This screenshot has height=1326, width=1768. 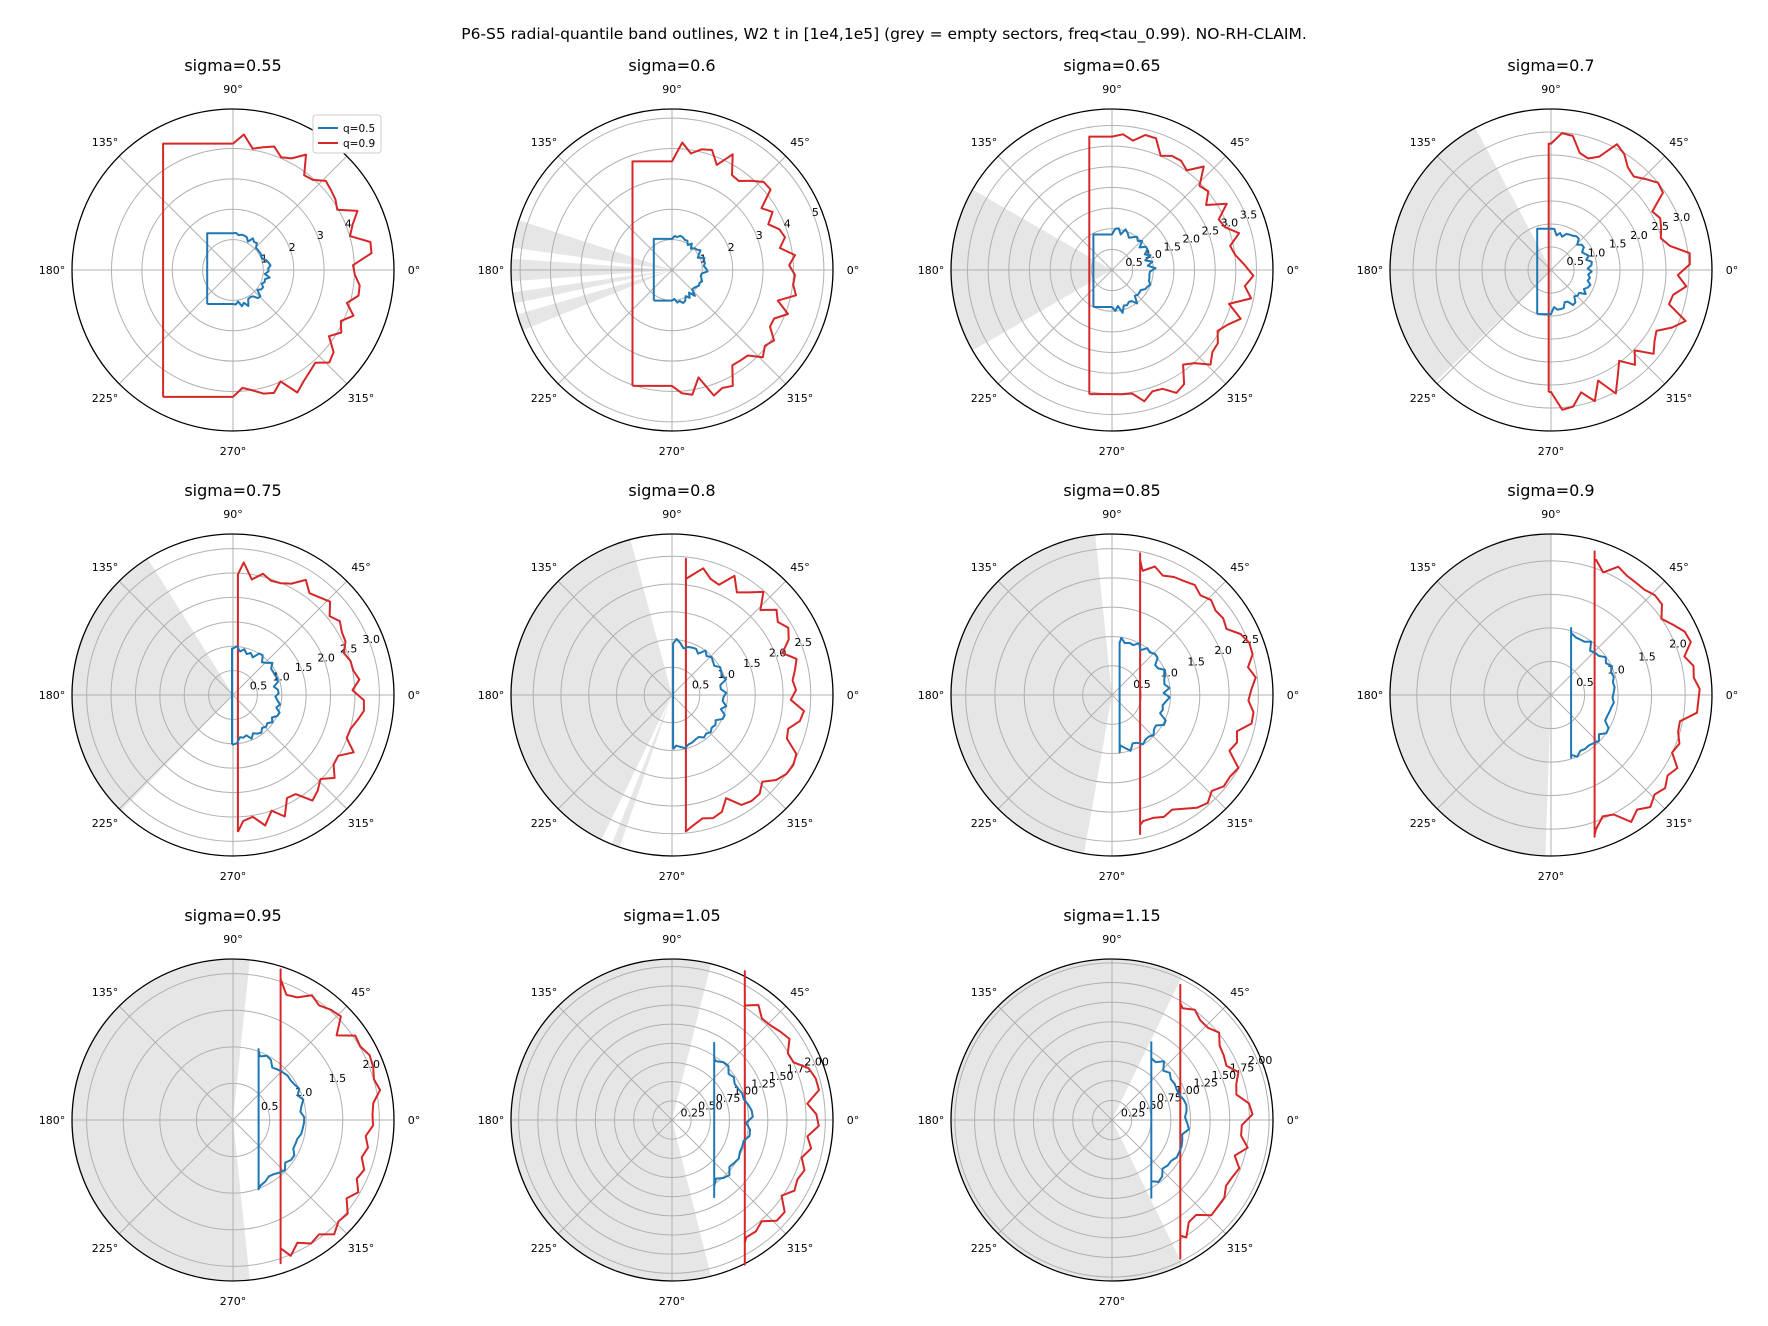 What do you see at coordinates (815, 212) in the screenshot?
I see `radial-tick-label: 5` at bounding box center [815, 212].